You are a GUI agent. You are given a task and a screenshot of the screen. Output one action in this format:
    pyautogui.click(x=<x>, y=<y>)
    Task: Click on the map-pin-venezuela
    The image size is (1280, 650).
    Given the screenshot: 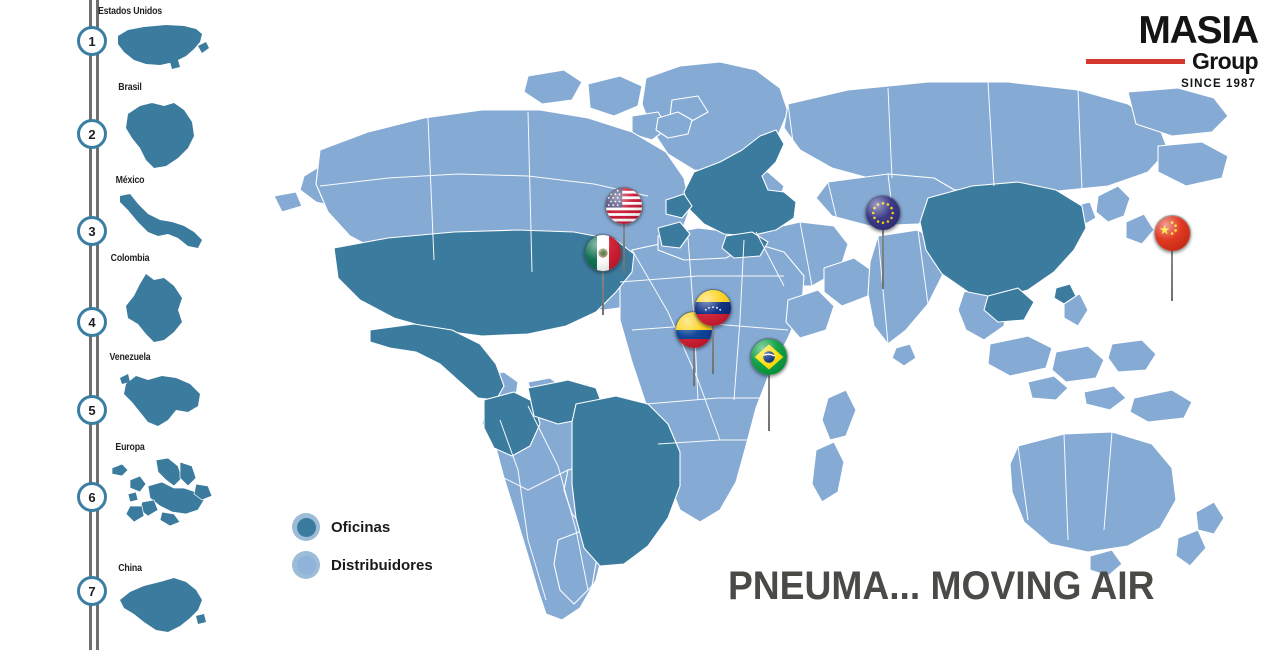 What is the action you would take?
    pyautogui.click(x=713, y=331)
    